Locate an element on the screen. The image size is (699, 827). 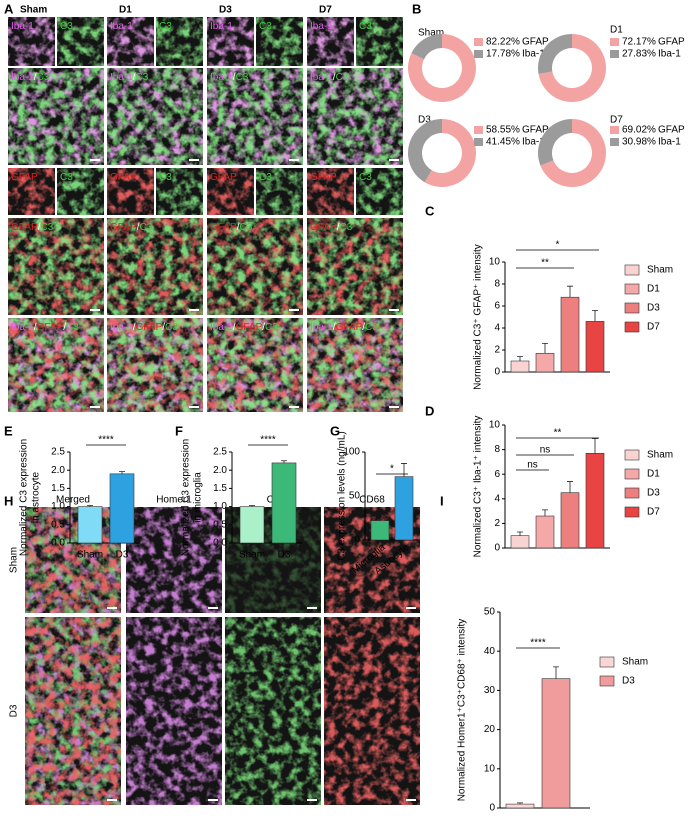
column-header: CD68 is located at coordinates (372, 500).